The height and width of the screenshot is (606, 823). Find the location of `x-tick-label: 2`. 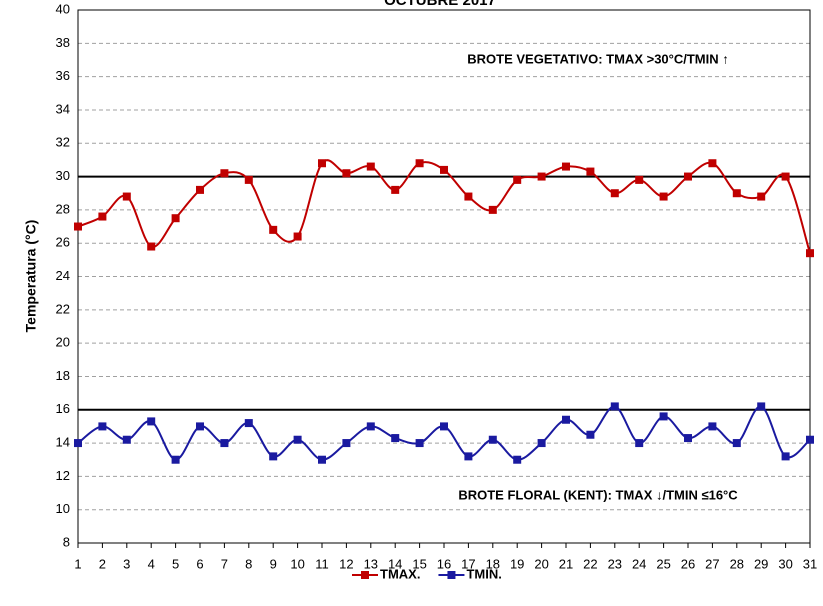

x-tick-label: 2 is located at coordinates (102, 563).